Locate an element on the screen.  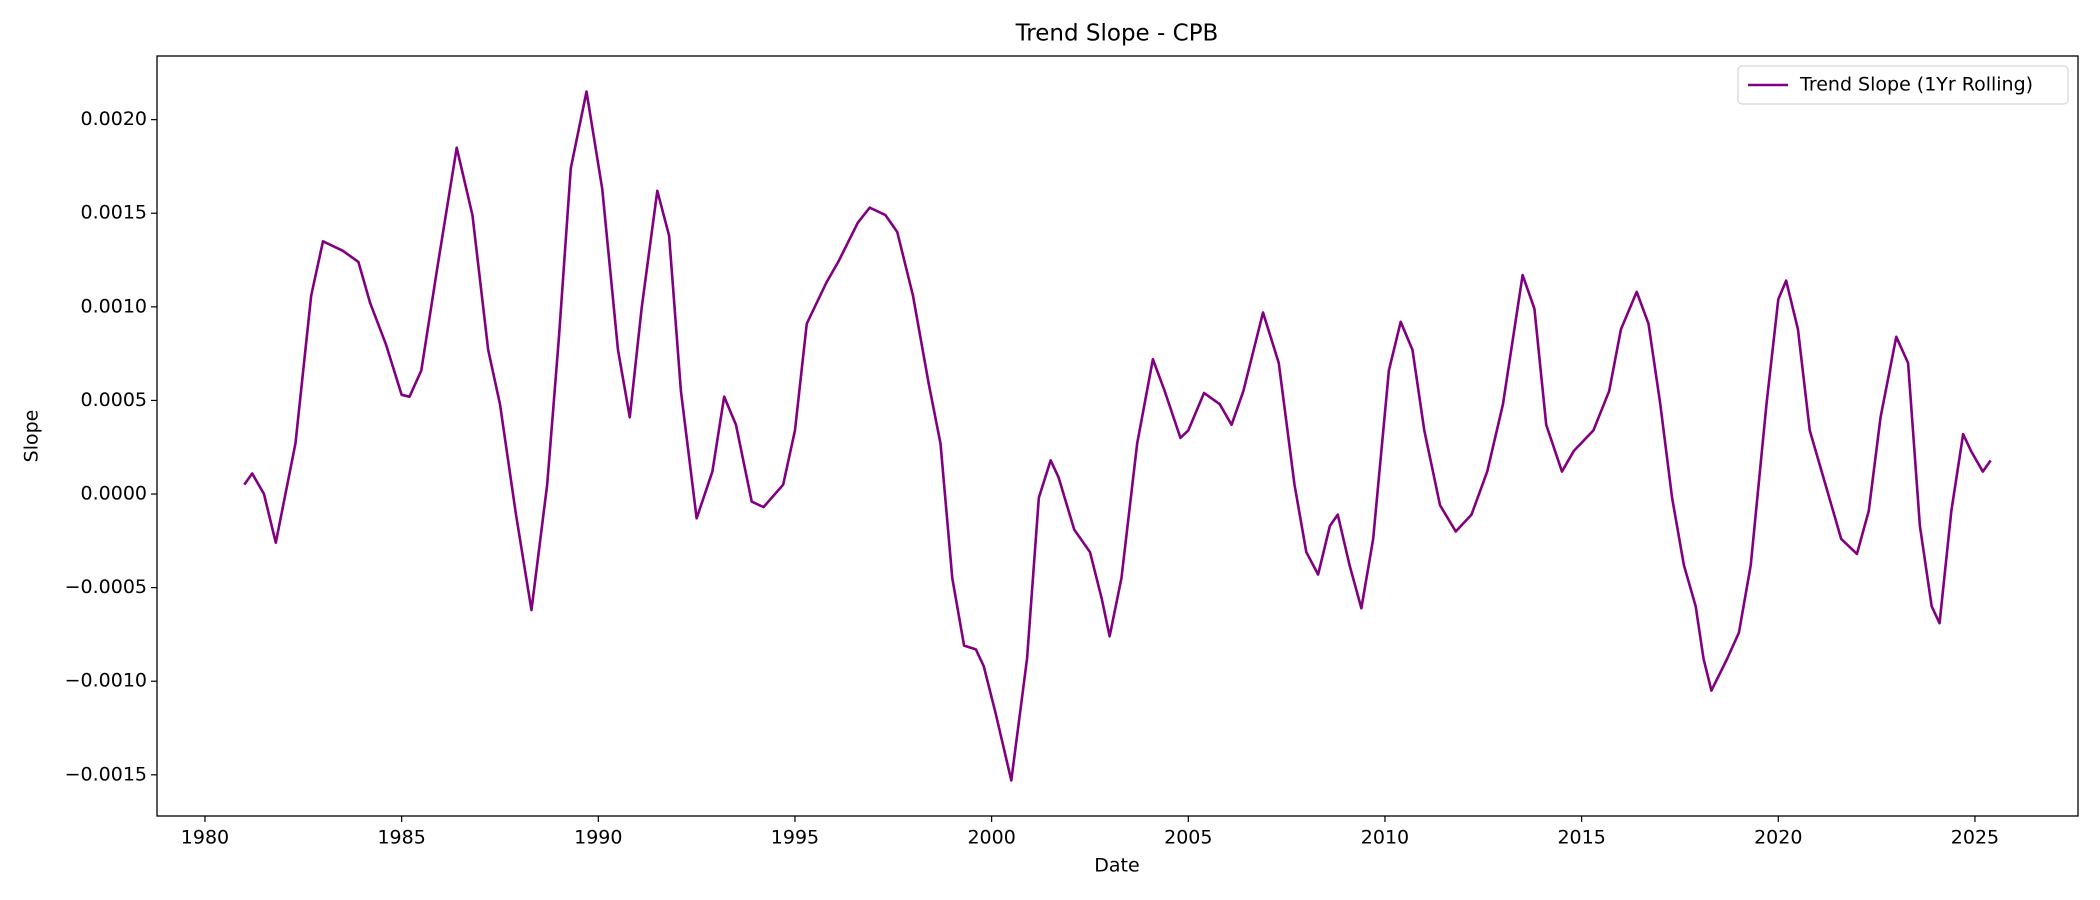
legend-box is located at coordinates (1903, 85).